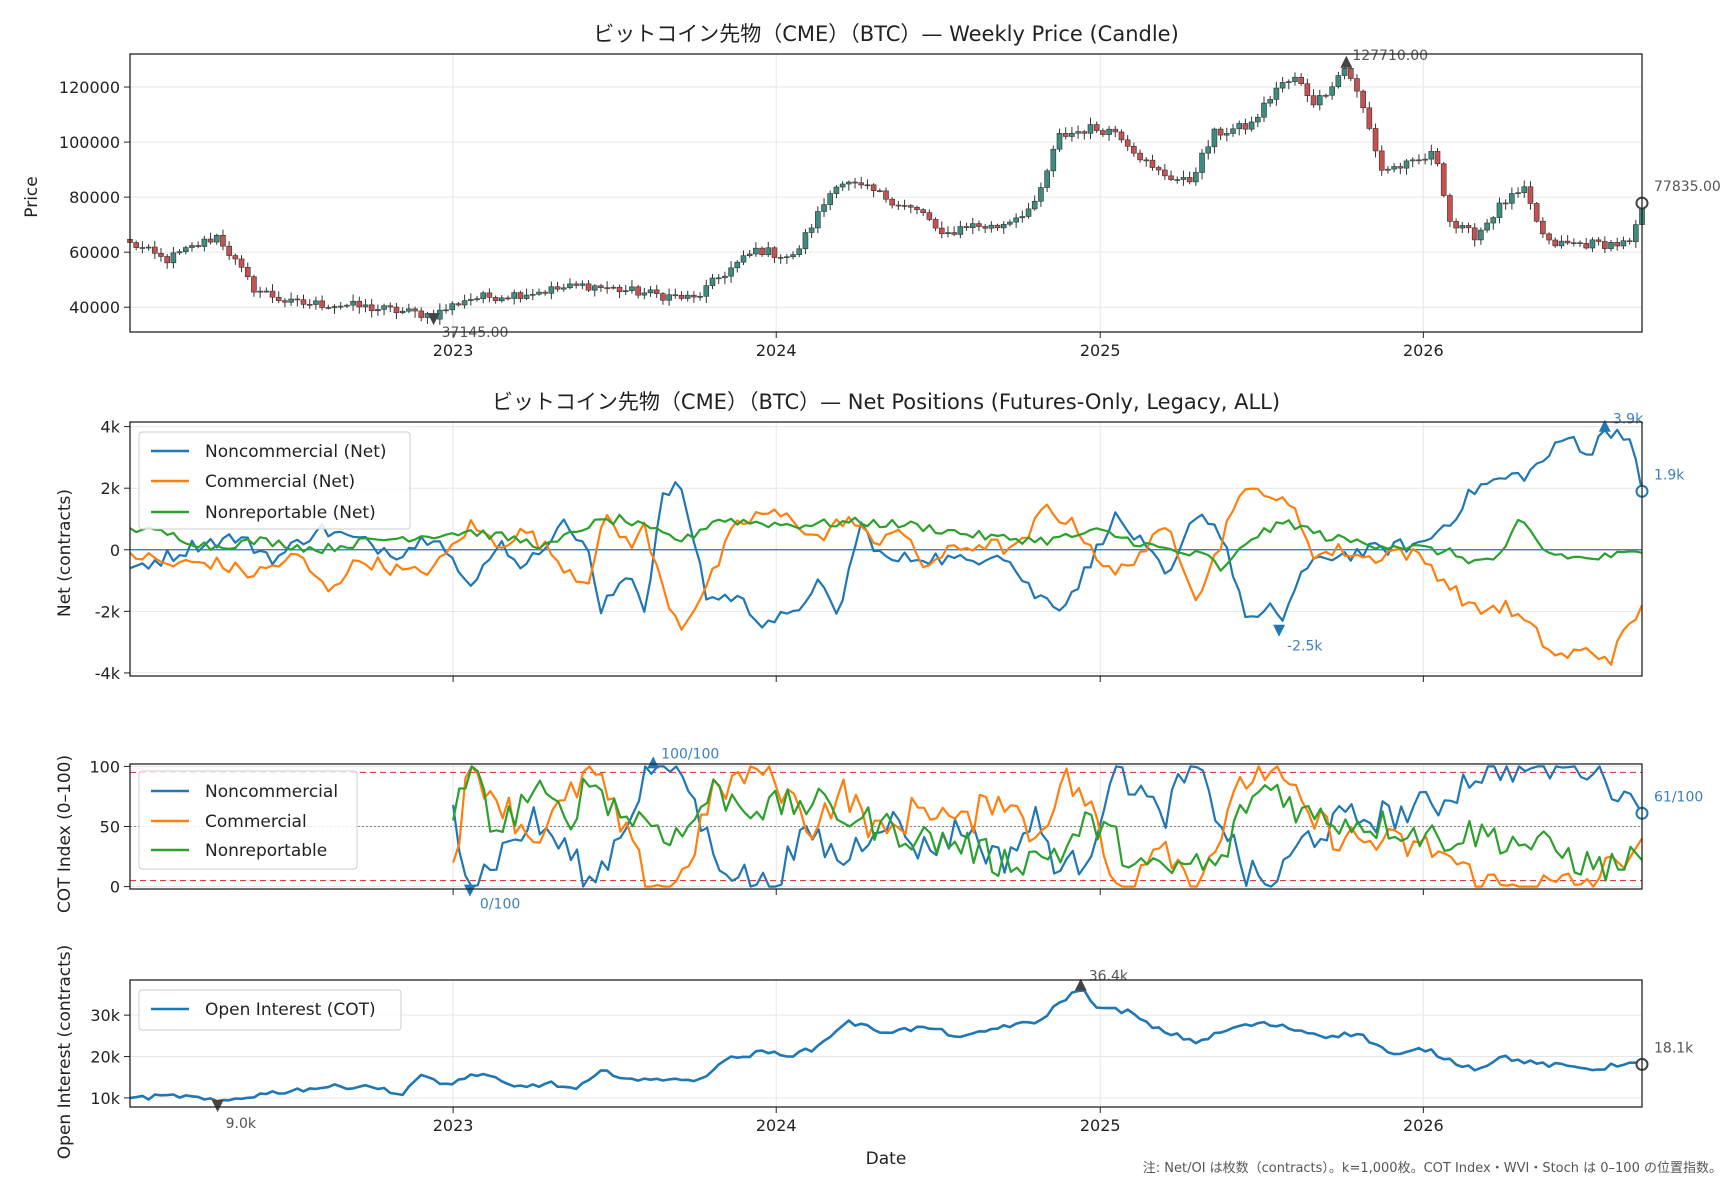  I want to click on min-label: -2.5k, so click(1305, 647).